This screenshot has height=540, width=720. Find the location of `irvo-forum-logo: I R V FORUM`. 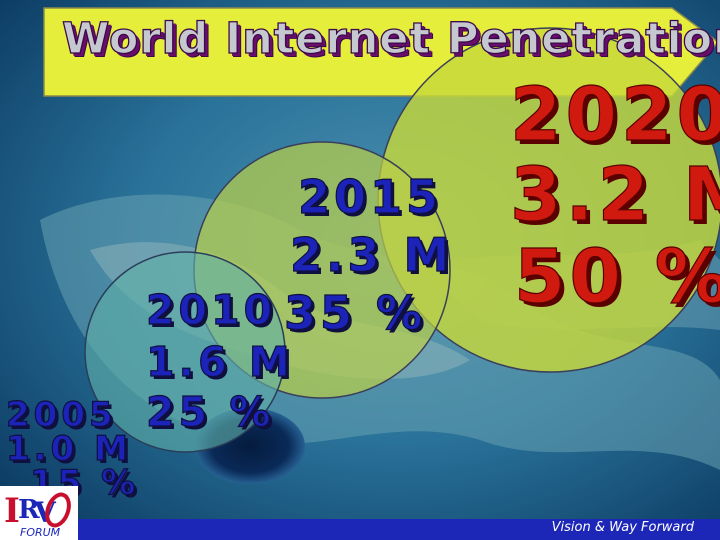

irvo-forum-logo: I R V FORUM is located at coordinates (39, 513).